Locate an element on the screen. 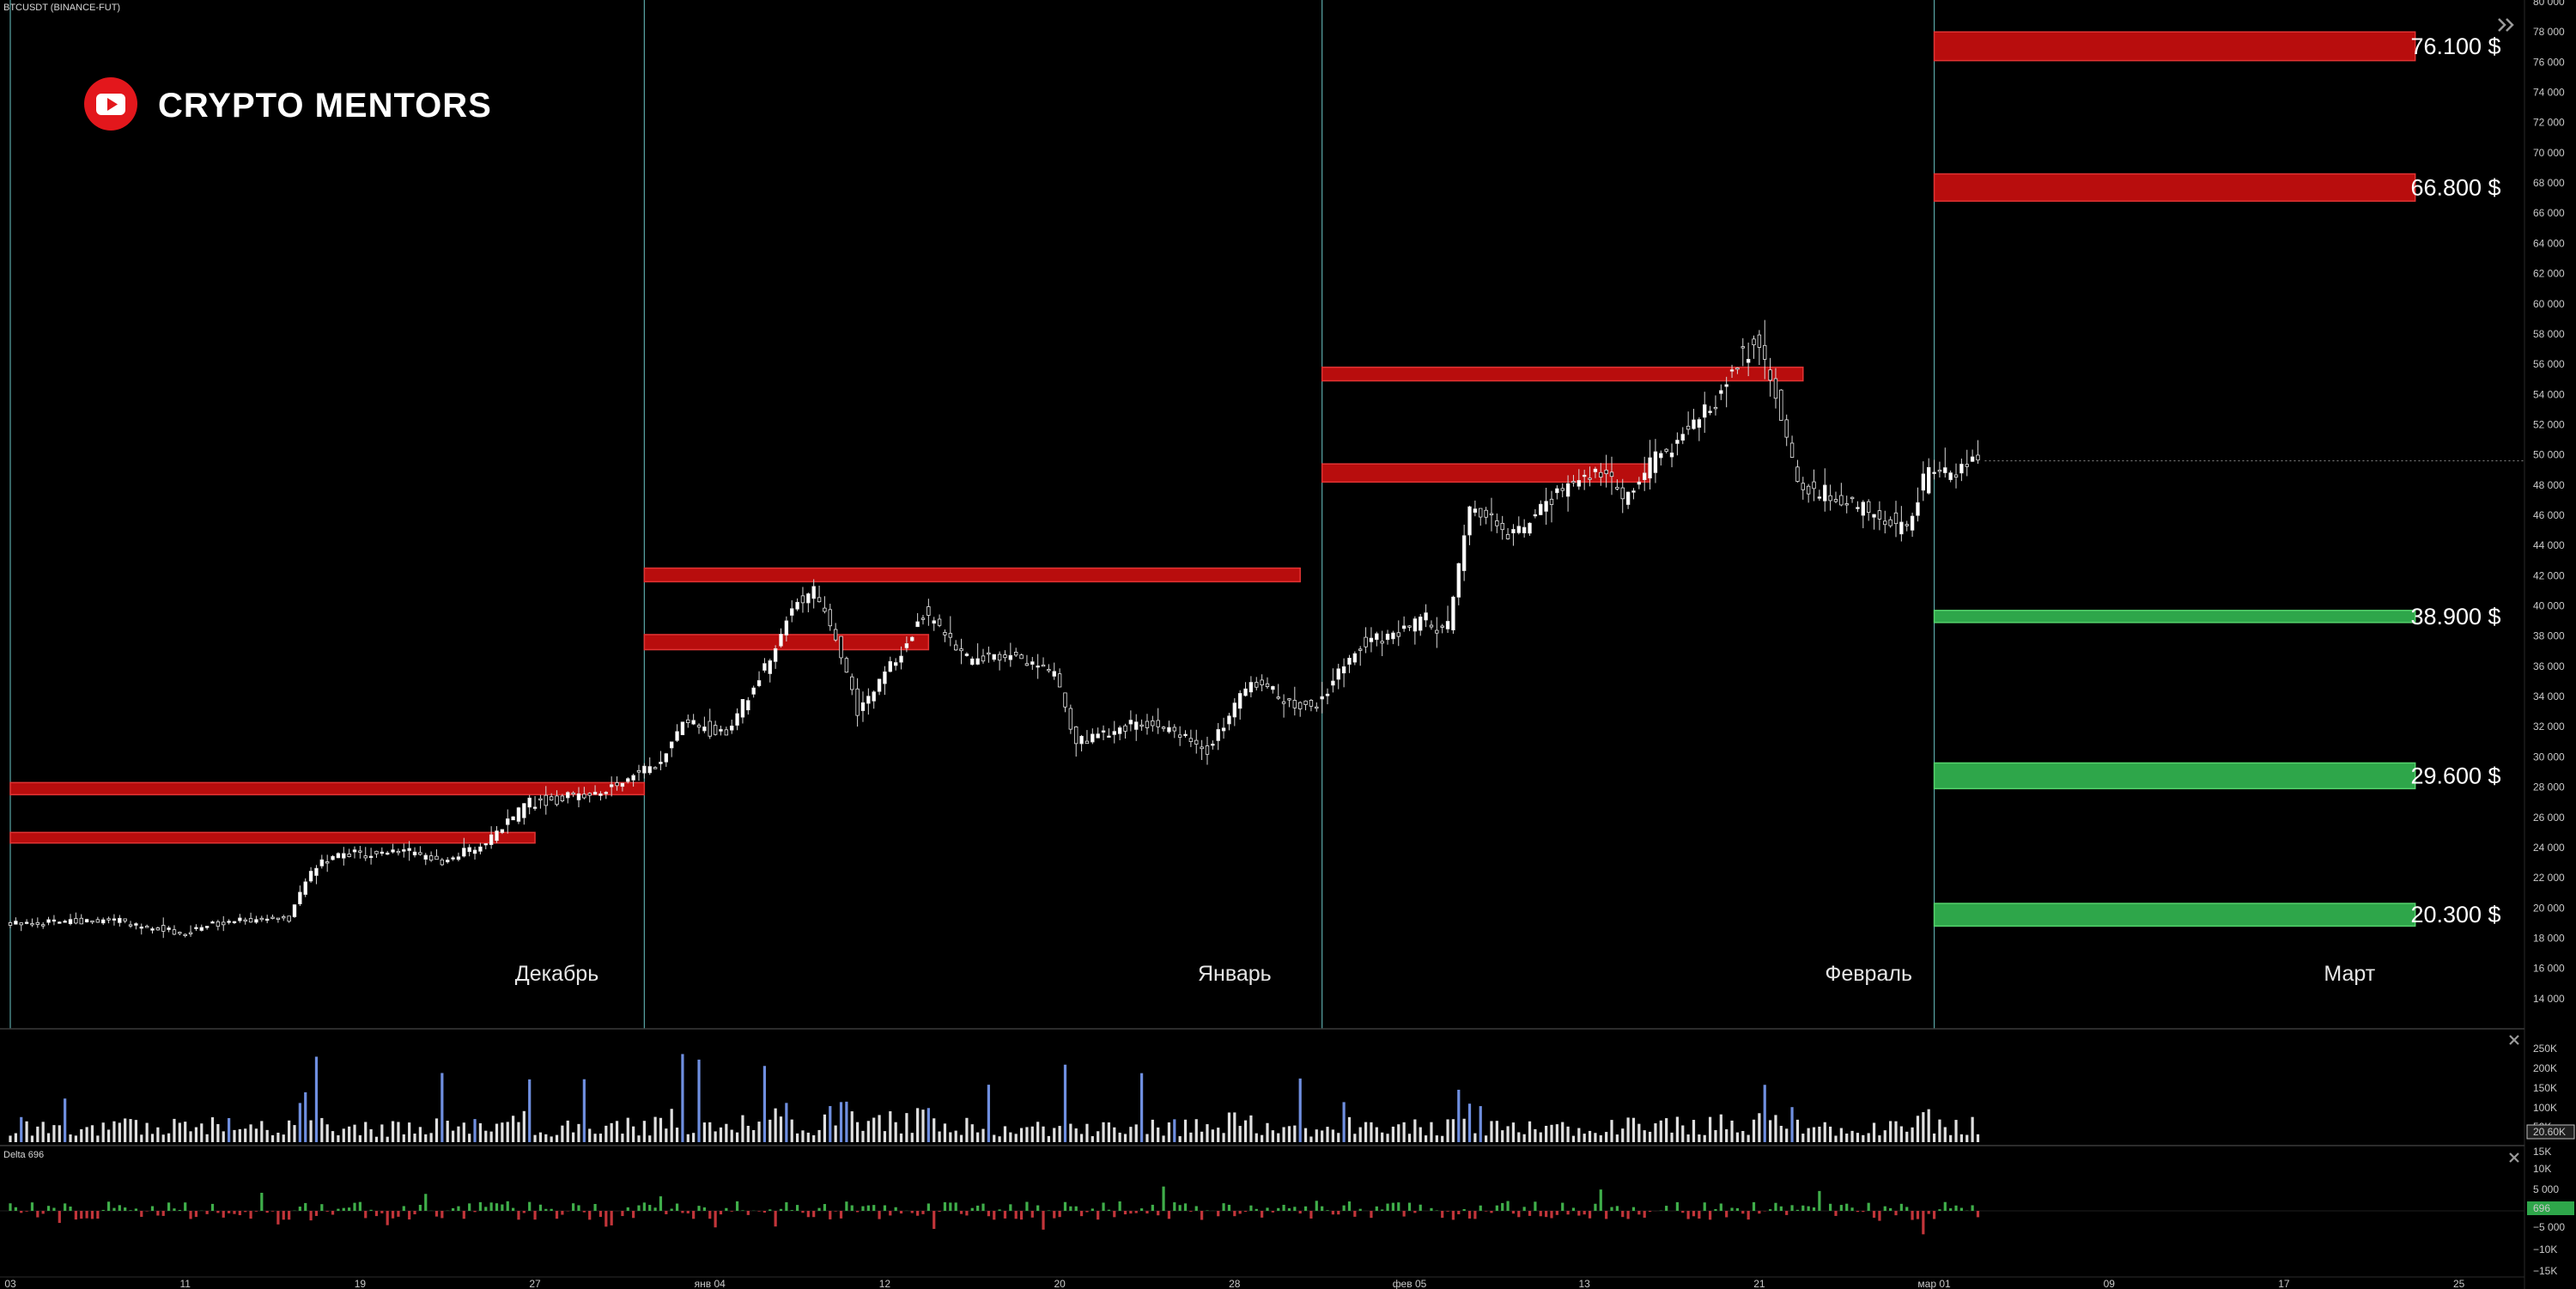 Image resolution: width=2576 pixels, height=1289 pixels. expand-button-hitbox is located at coordinates (2507, 25).